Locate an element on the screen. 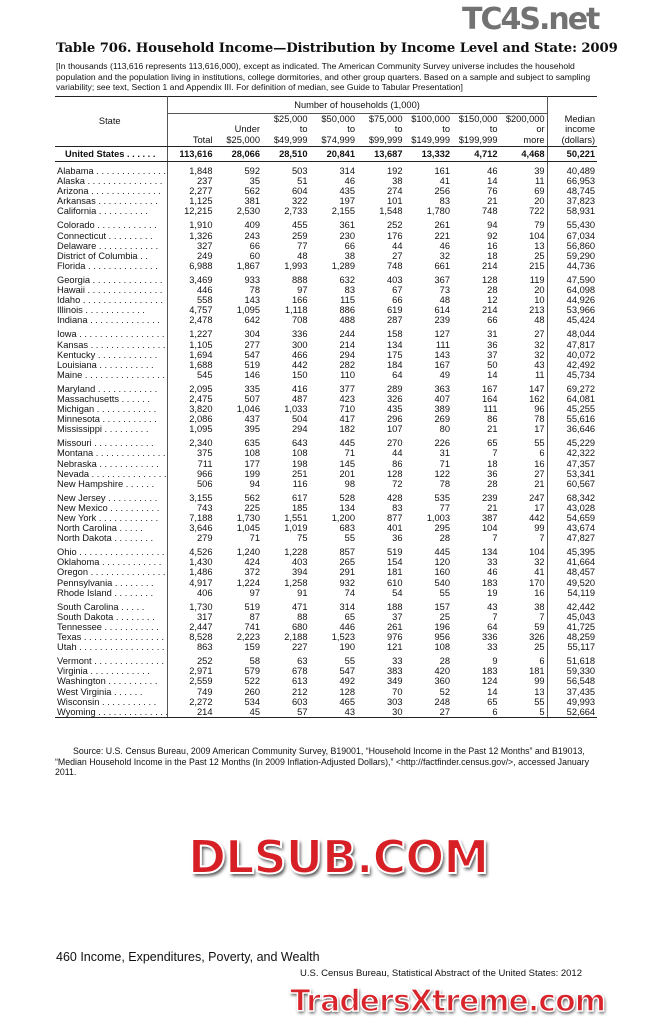  household-count: 296 is located at coordinates (394, 419).